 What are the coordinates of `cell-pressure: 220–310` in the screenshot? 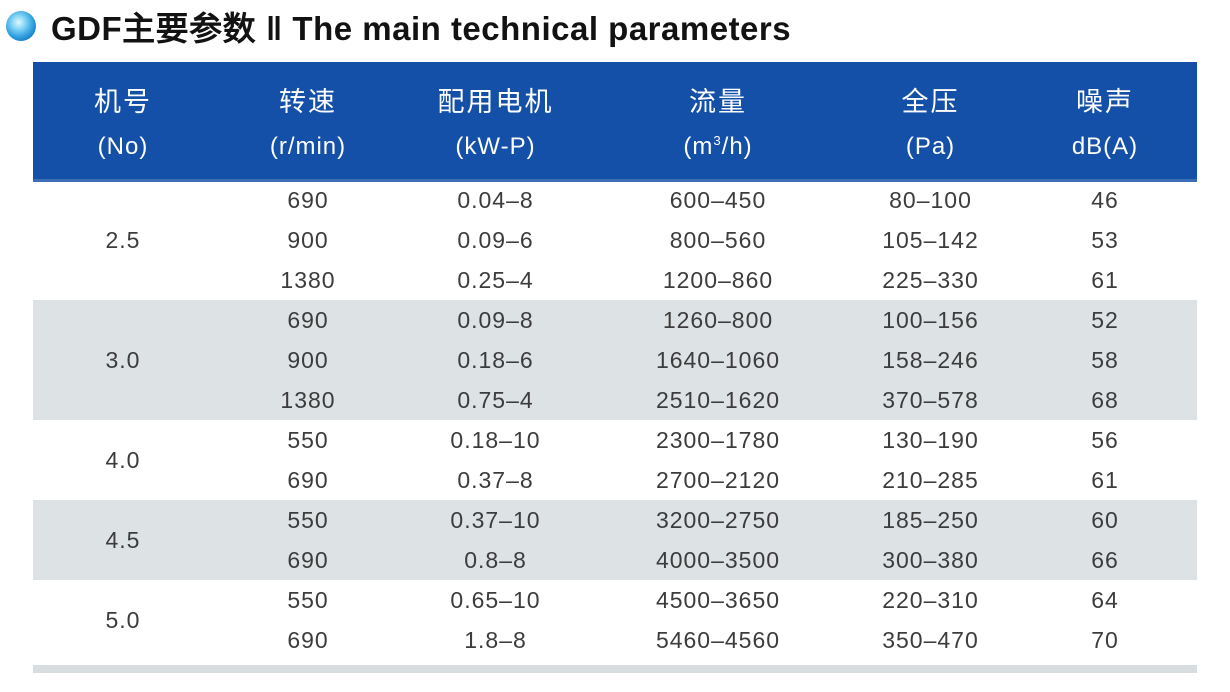 It's located at (930, 600).